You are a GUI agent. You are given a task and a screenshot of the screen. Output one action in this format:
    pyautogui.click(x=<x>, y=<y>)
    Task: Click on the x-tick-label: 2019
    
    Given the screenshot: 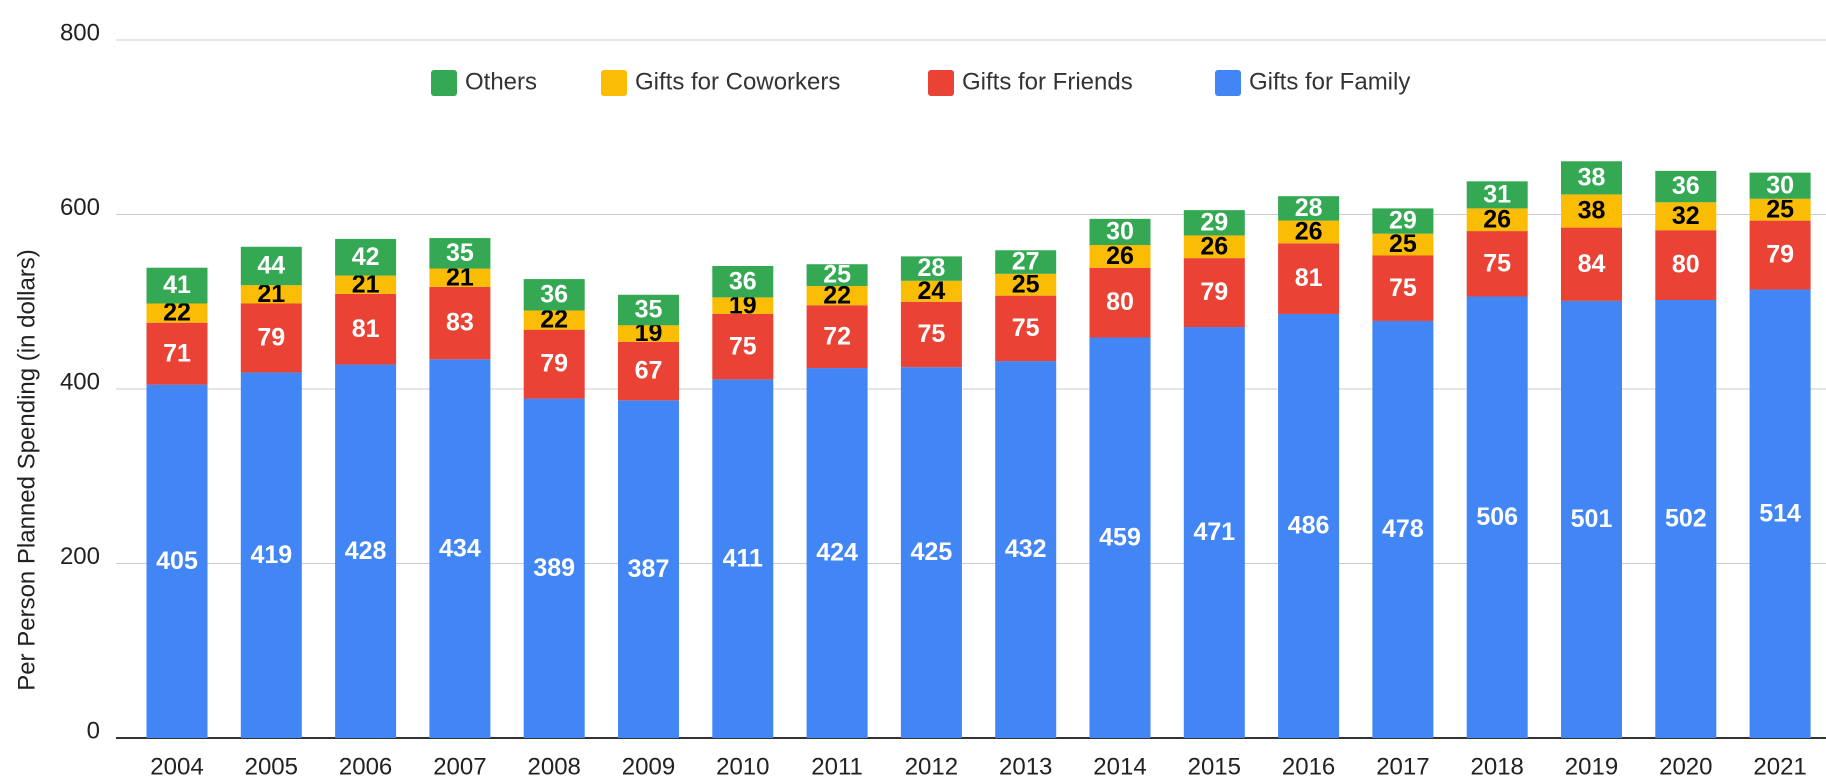 What is the action you would take?
    pyautogui.click(x=1591, y=766)
    